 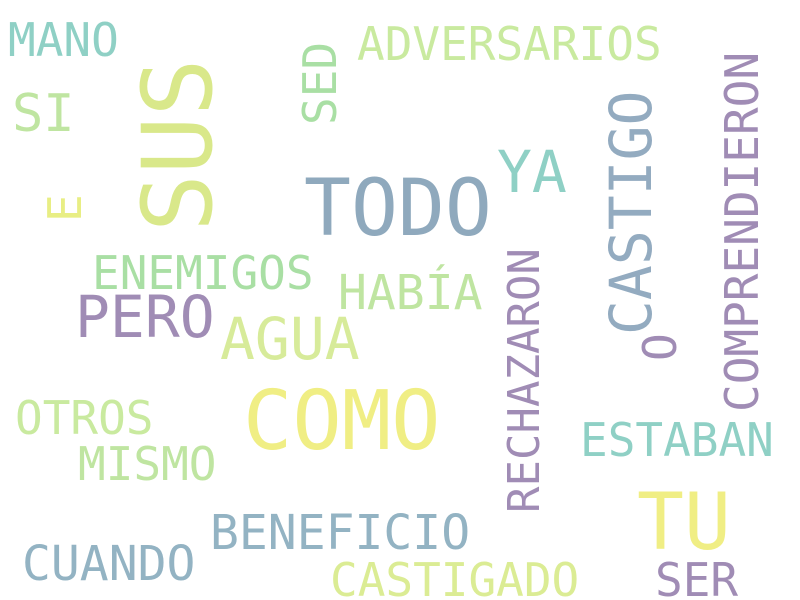 What do you see at coordinates (742, 231) in the screenshot?
I see `word-comprendieron: COMPRENDIERON` at bounding box center [742, 231].